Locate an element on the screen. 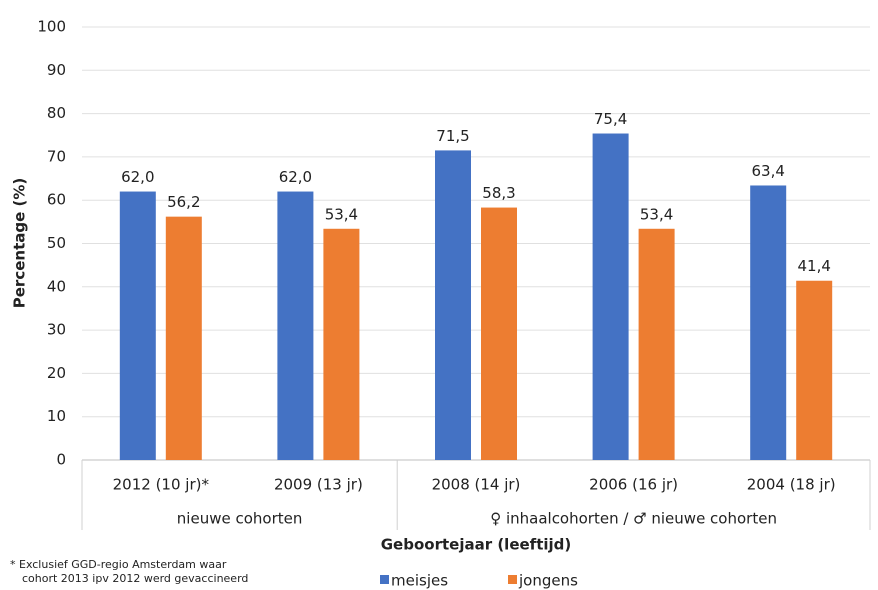  legend-label: meisjes is located at coordinates (419, 581).